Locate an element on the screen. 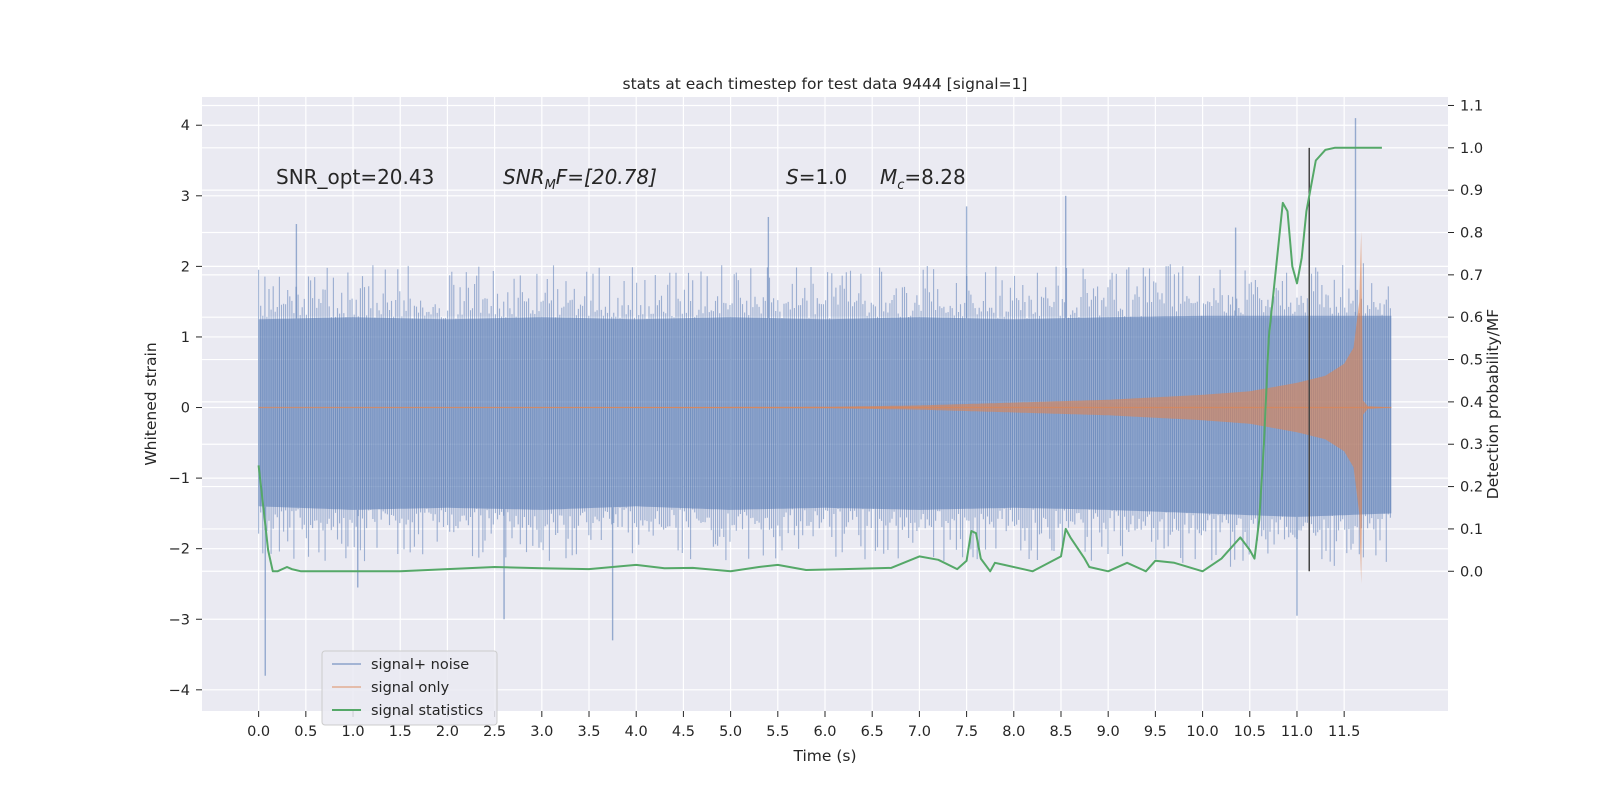 This screenshot has height=800, width=1600. legend-box is located at coordinates (409, 688).